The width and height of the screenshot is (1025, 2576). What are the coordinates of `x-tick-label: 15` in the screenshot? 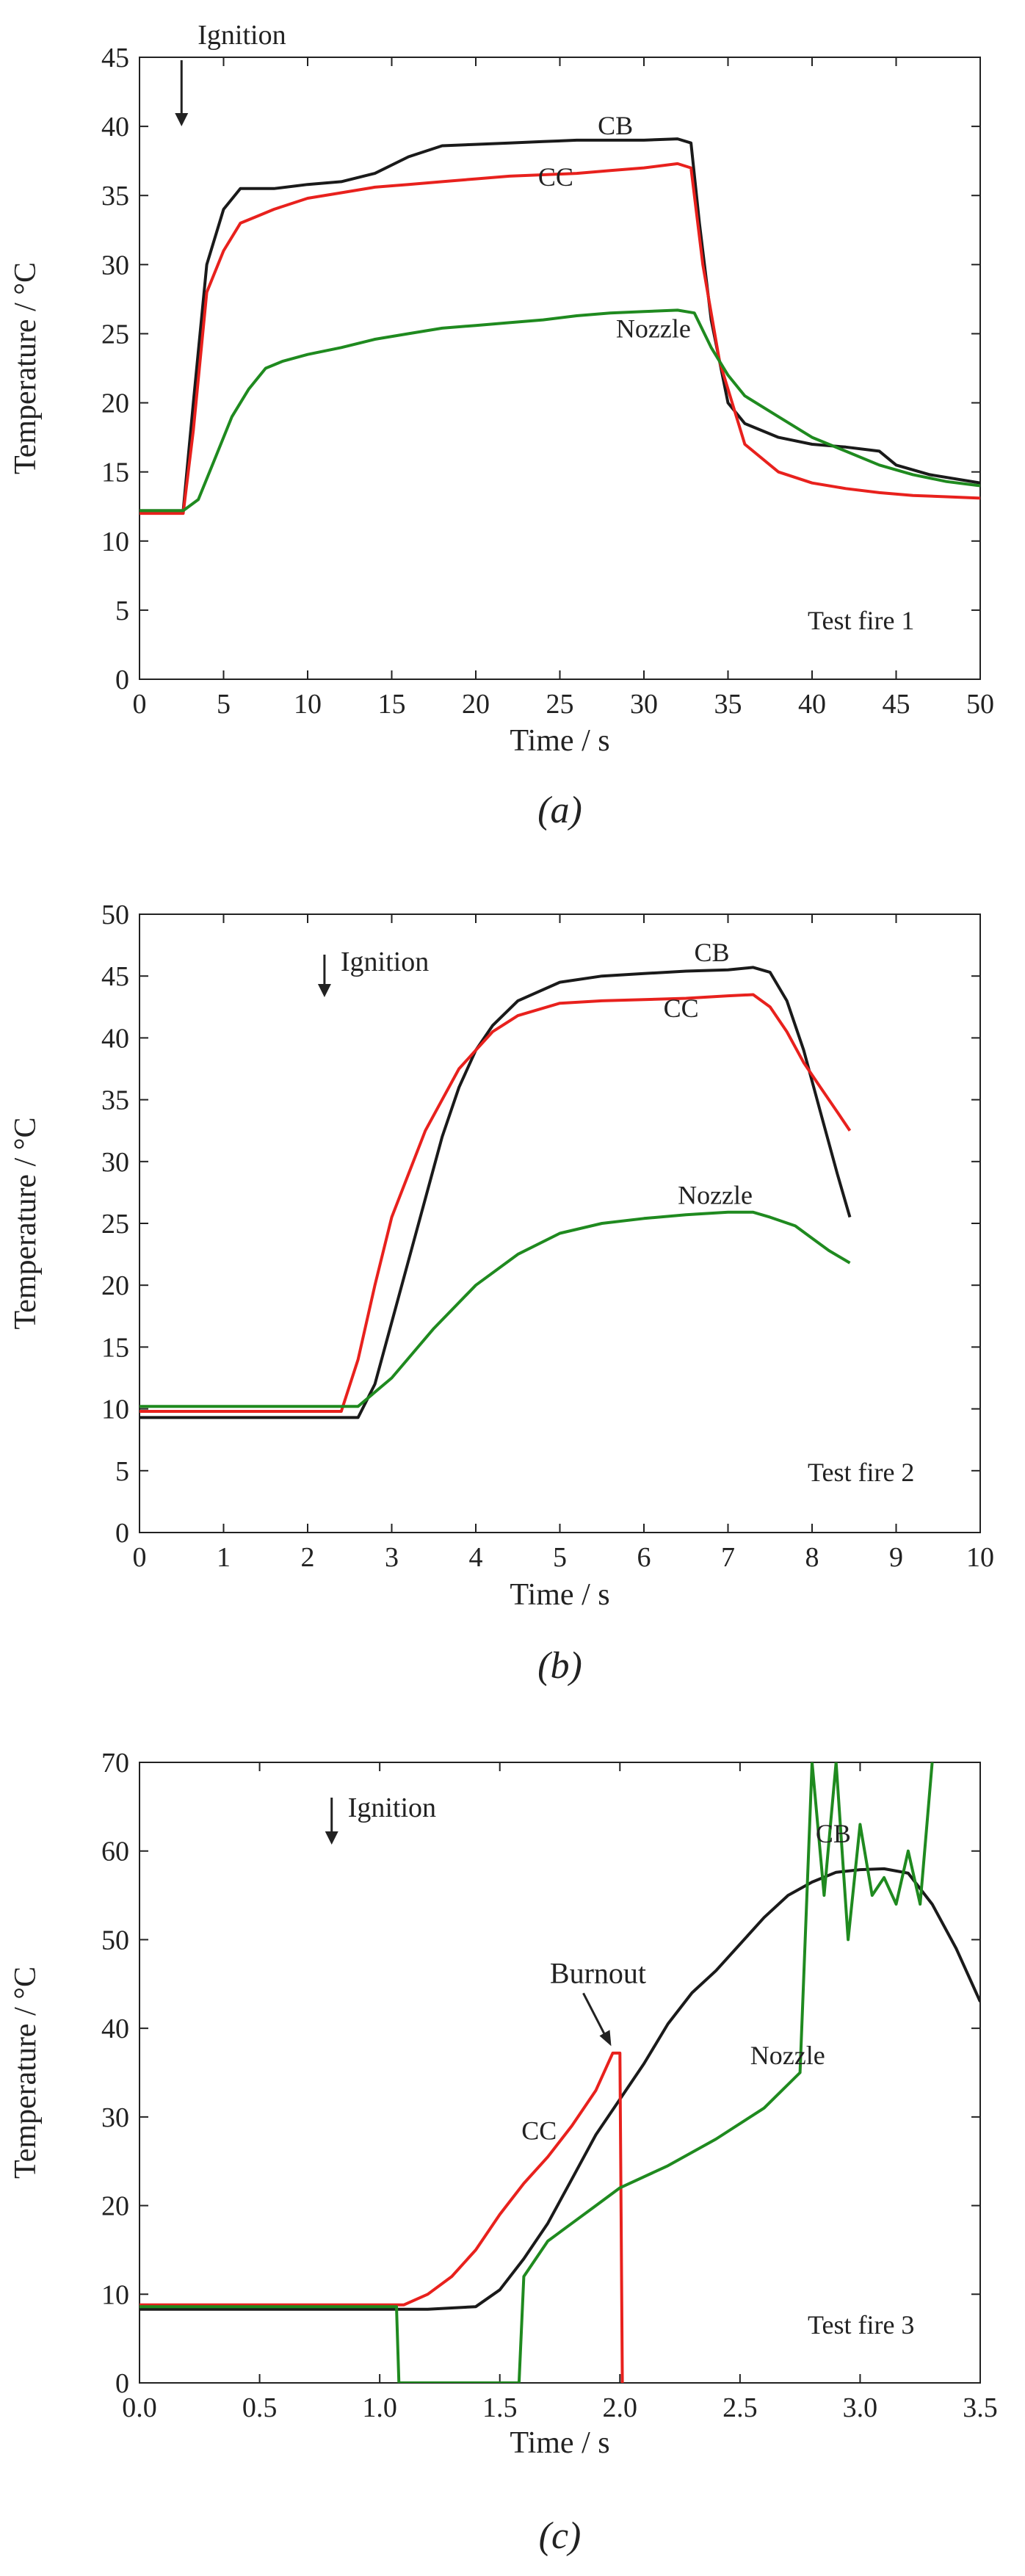 It's located at (392, 704).